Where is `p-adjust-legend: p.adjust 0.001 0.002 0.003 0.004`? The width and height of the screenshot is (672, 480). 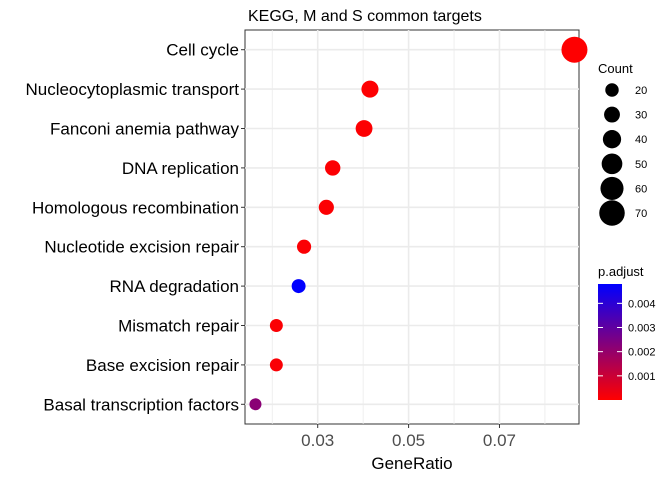
p-adjust-legend: p.adjust 0.001 0.002 0.003 0.004 is located at coordinates (627, 332).